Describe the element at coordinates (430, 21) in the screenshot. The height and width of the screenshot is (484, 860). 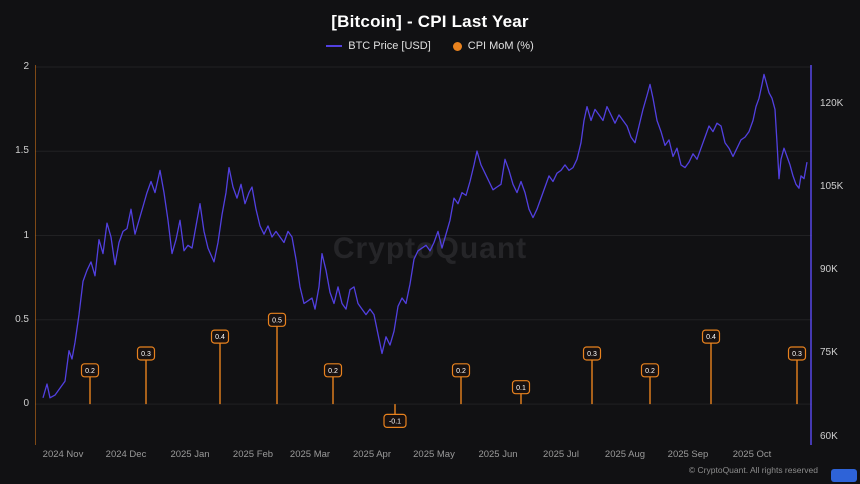
I see `chart-title: [Bitcoin] - CPI Last Year` at that location.